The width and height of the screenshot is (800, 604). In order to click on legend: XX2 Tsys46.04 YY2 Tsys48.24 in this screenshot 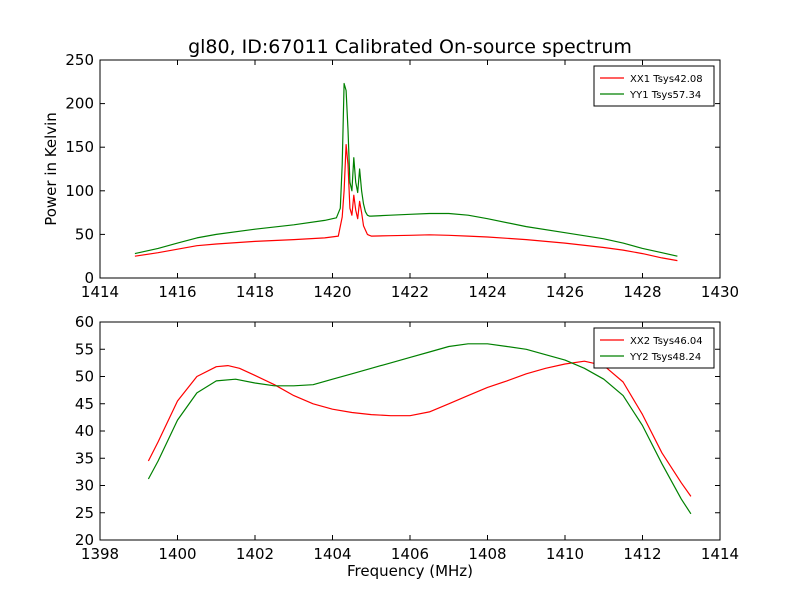, I will do `click(654, 348)`.